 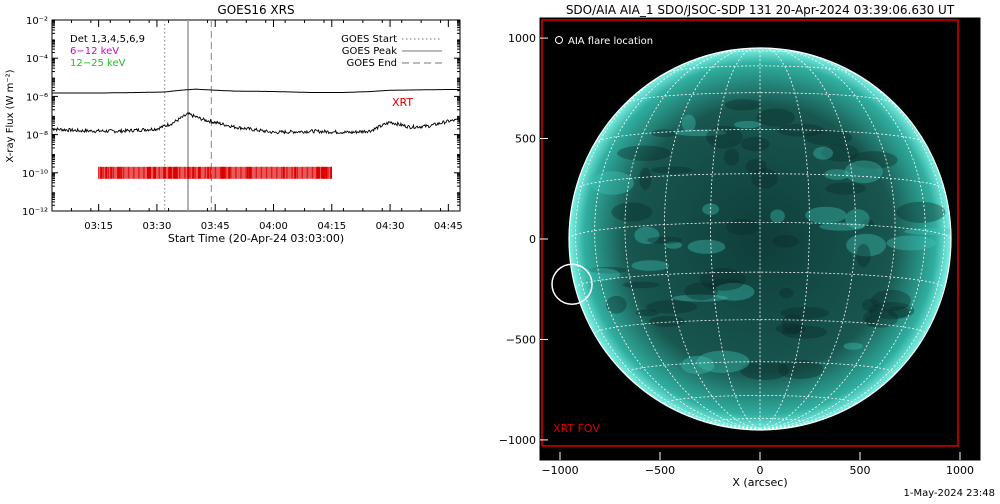 I want to click on x-tick-label: 03:15, so click(x=98, y=226).